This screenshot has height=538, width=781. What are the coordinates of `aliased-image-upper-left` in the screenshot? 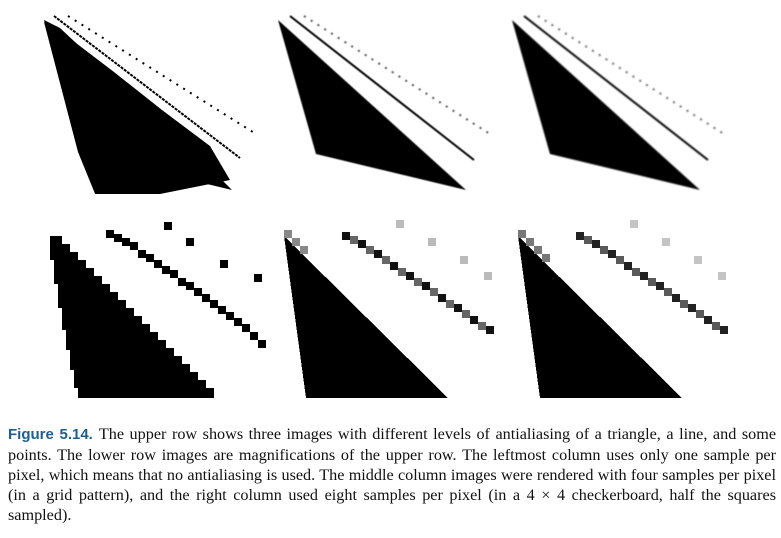 It's located at (150, 104).